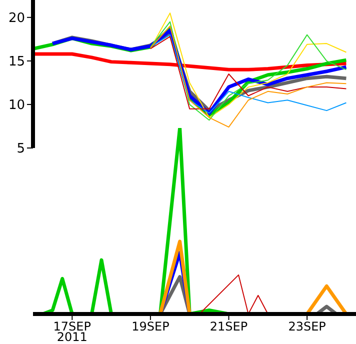 The width and height of the screenshot is (356, 344). What do you see at coordinates (16, 18) in the screenshot?
I see `y-tick-label: 20` at bounding box center [16, 18].